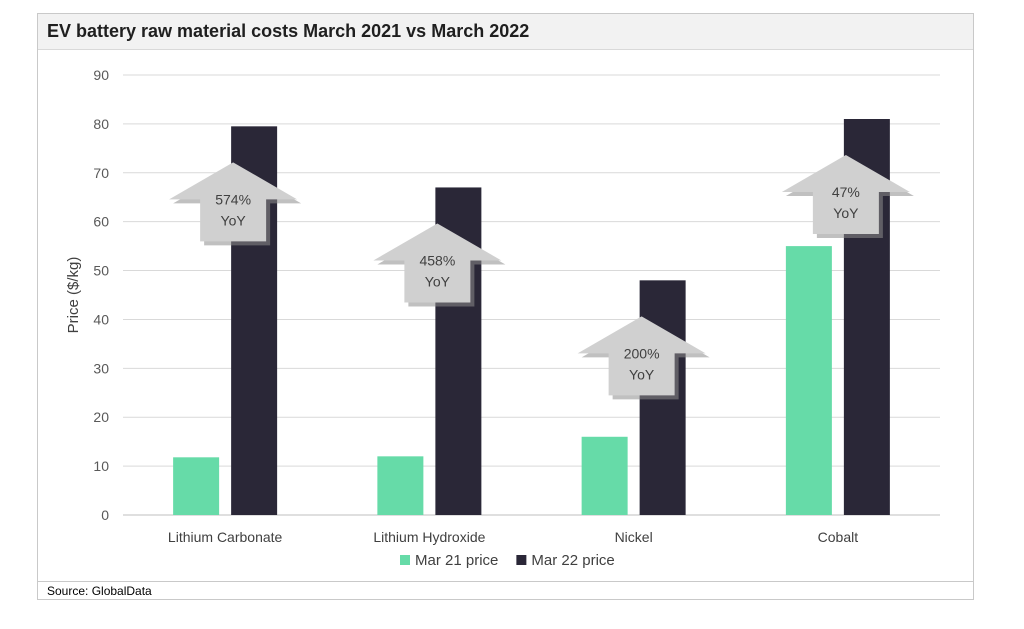 This screenshot has height=629, width=1024. I want to click on source-bar: Source: GlobalData, so click(505, 590).